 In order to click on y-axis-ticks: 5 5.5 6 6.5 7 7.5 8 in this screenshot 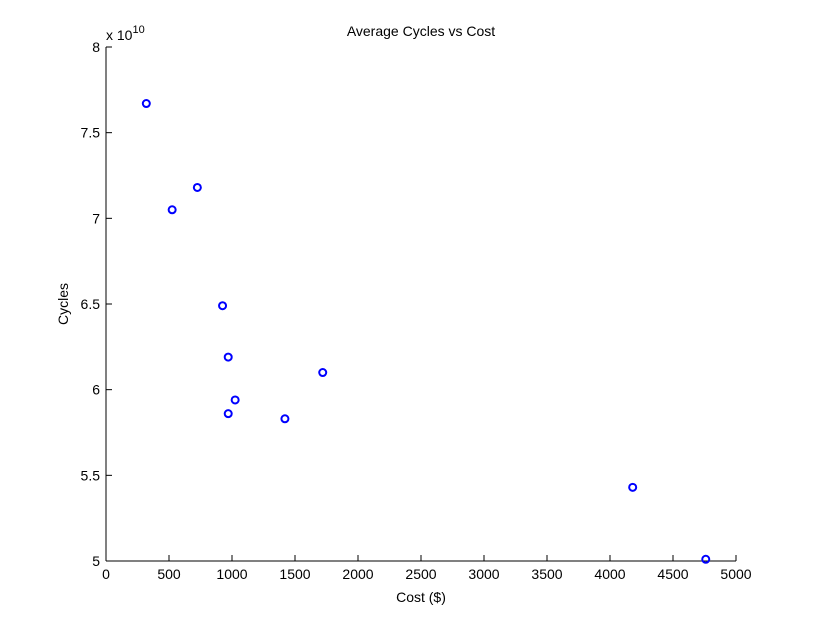, I will do `click(96, 304)`.